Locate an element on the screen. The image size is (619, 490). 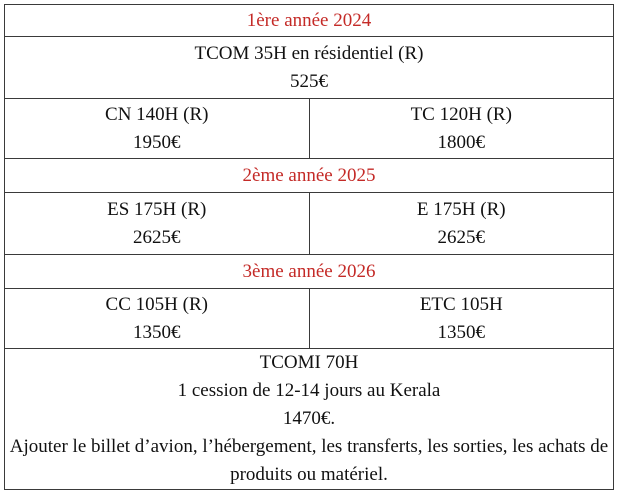
table-row: CC 105H (R) 1350€ ETC 105H 1350€ is located at coordinates (309, 318).